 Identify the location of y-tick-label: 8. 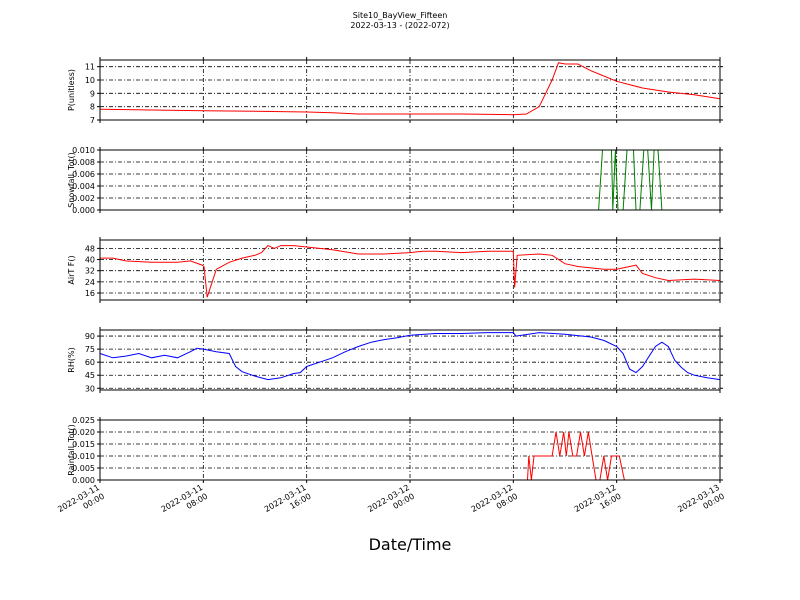
(92, 107).